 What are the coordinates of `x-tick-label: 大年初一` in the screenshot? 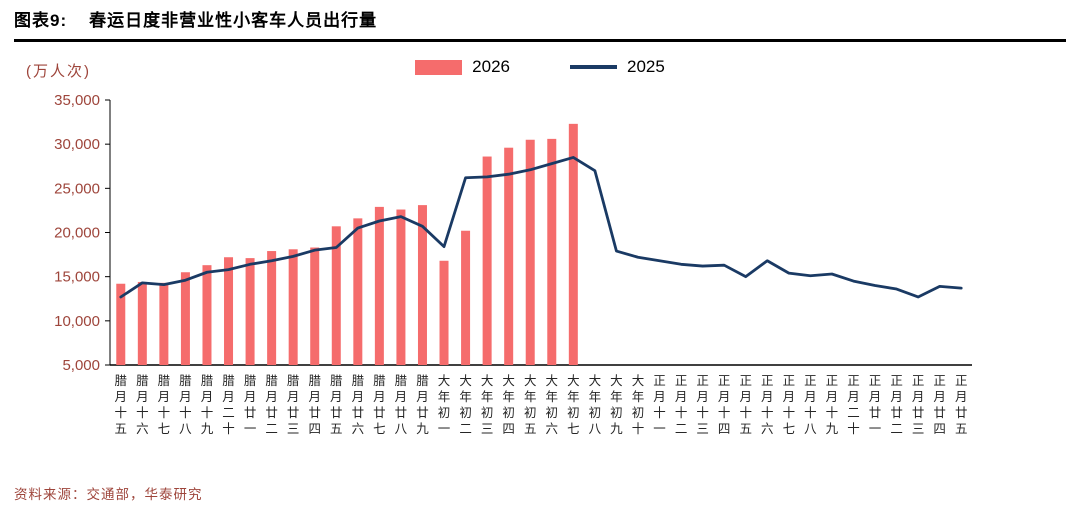 It's located at (444, 405).